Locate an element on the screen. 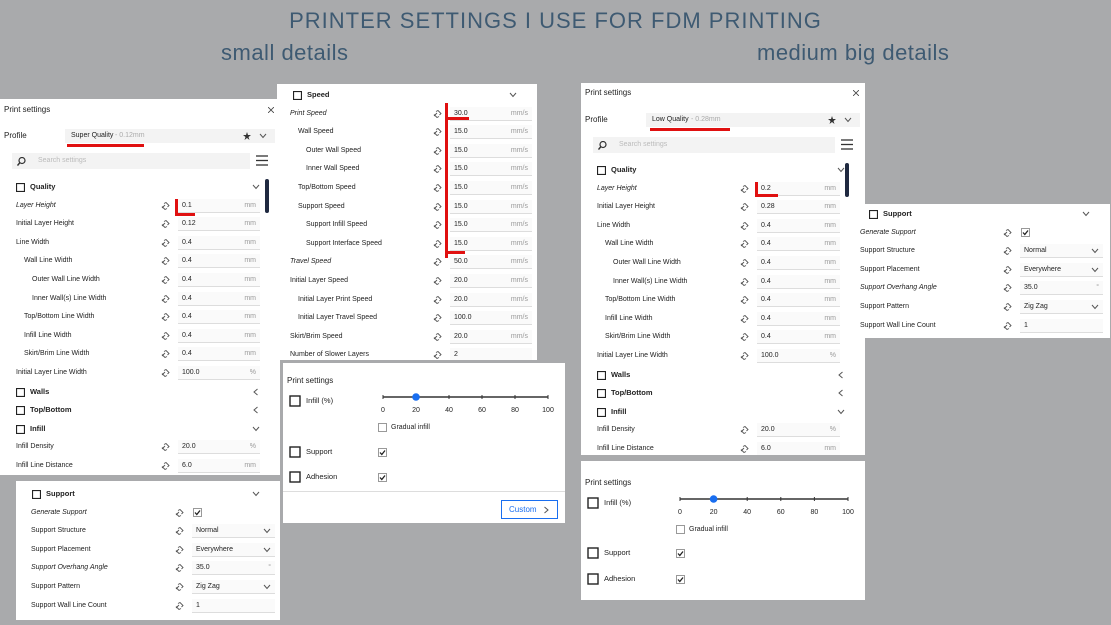 The width and height of the screenshot is (1111, 625). setting-value: 20.0 is located at coordinates (768, 430).